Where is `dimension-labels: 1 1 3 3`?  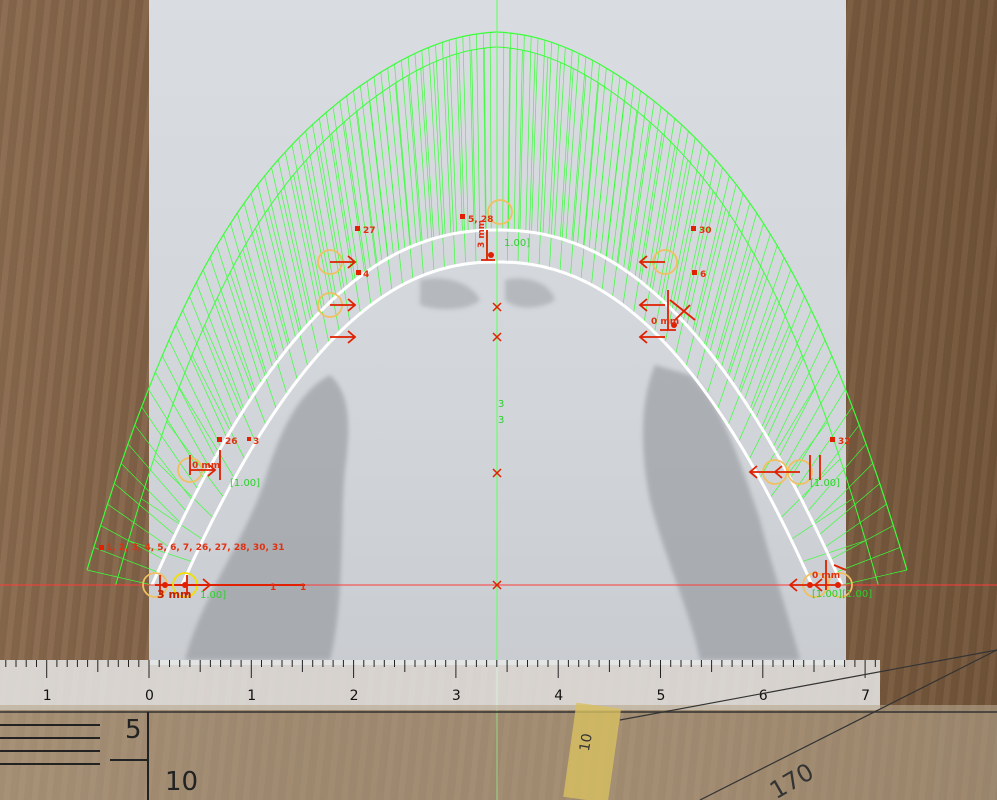 dimension-labels: 1 1 3 3 is located at coordinates (387, 496).